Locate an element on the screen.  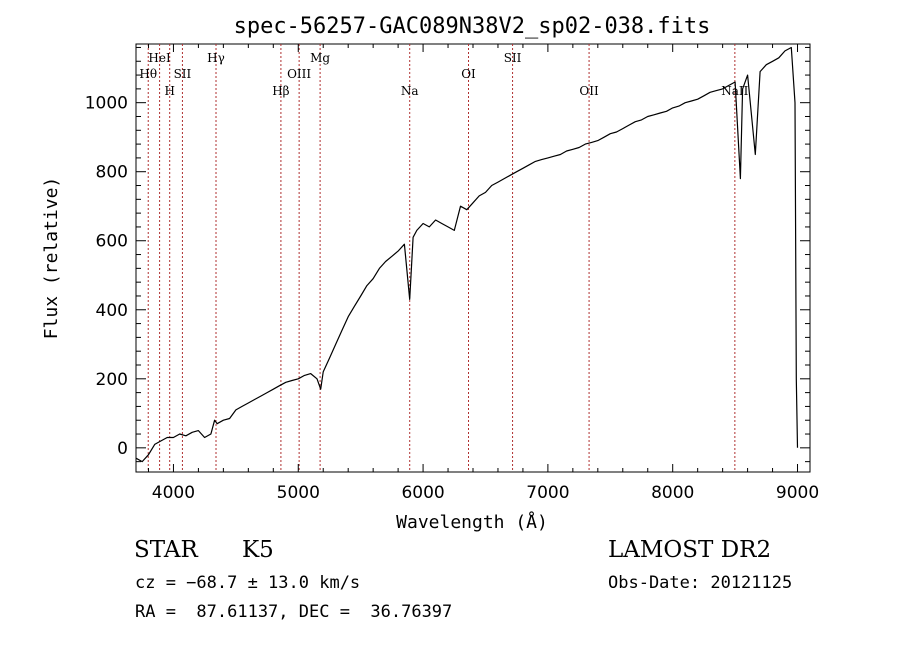
y-tick-label: 200 is located at coordinates (112, 380).